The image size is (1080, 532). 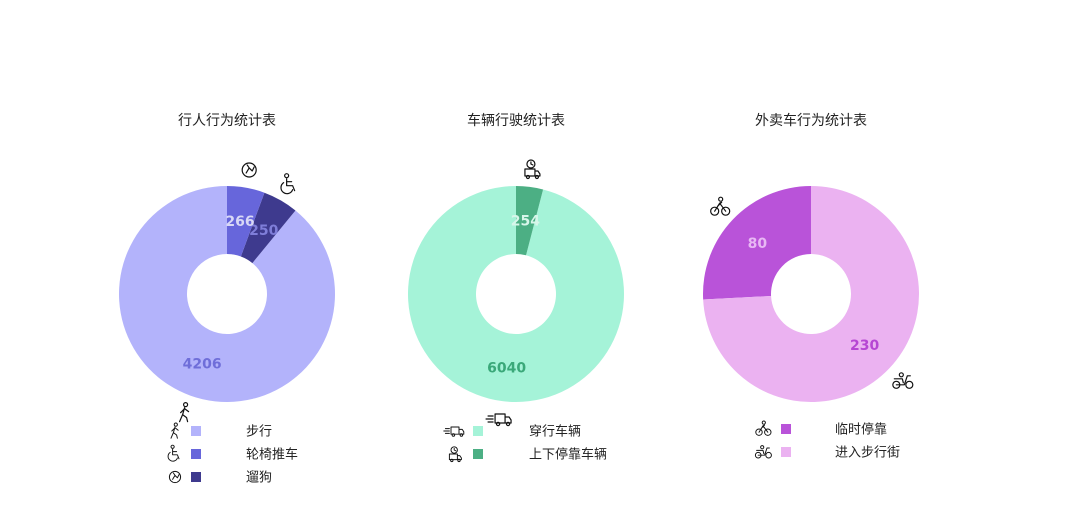 I want to click on donut-slice-moving-truck, so click(x=515, y=294).